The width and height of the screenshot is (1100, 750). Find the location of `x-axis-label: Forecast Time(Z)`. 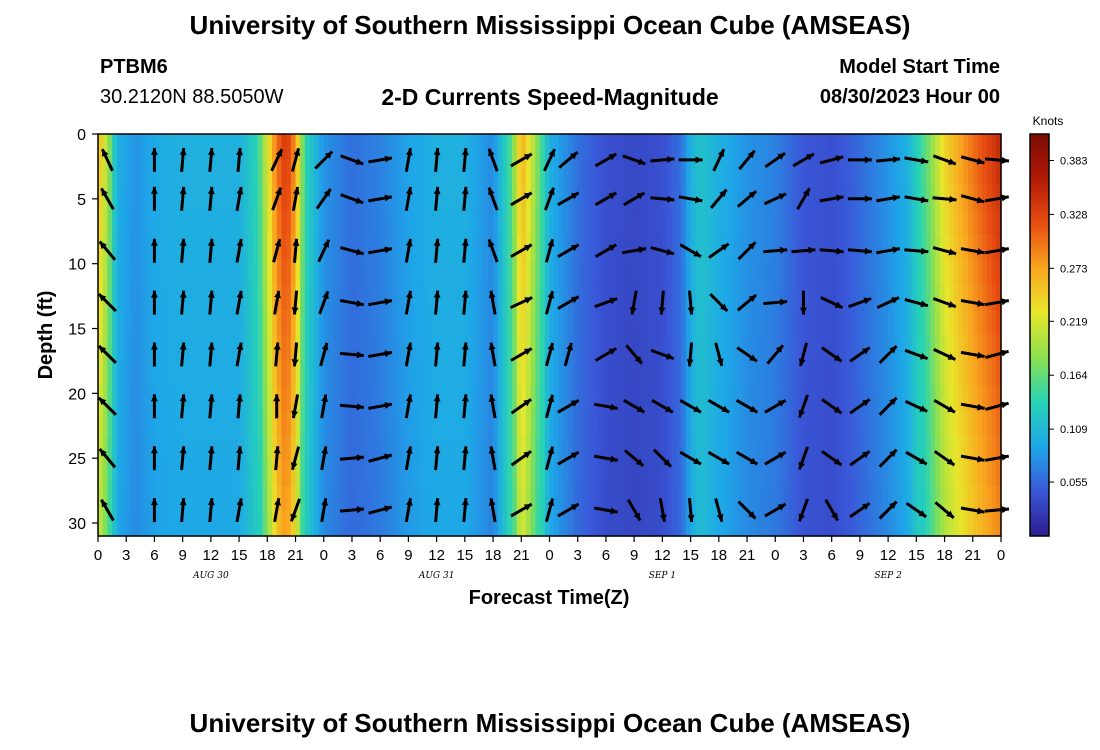

x-axis-label: Forecast Time(Z) is located at coordinates (549, 598).